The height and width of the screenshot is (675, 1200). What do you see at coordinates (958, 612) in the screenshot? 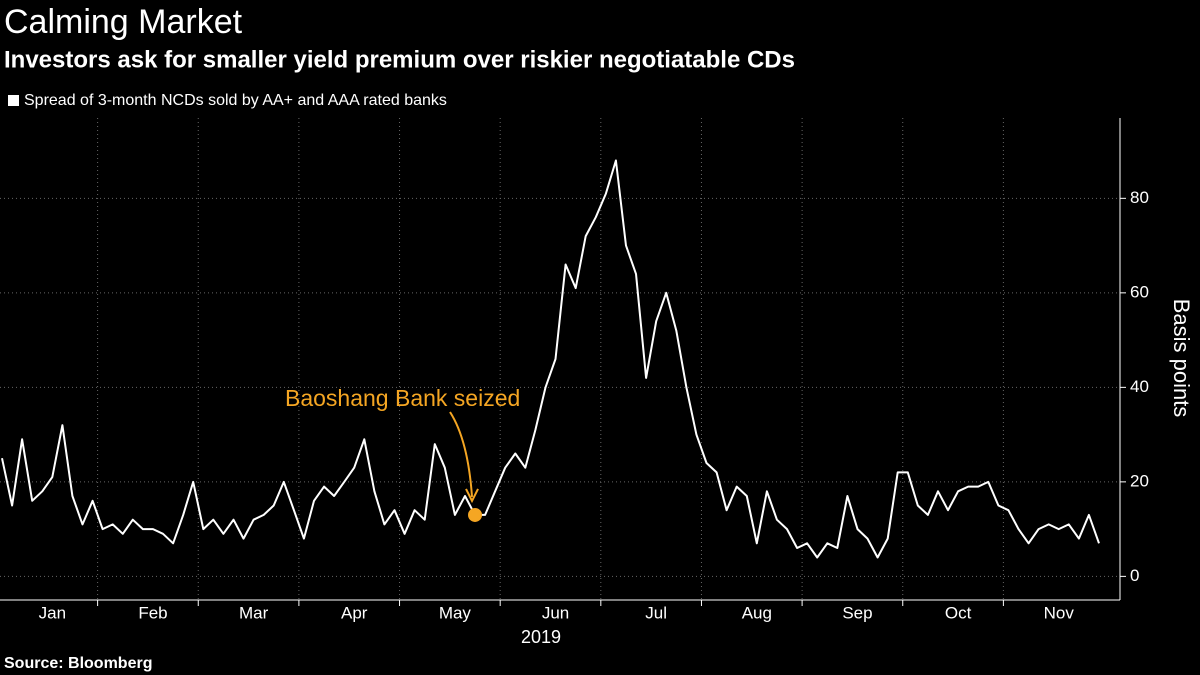
I see `x-tick-label: Oct` at bounding box center [958, 612].